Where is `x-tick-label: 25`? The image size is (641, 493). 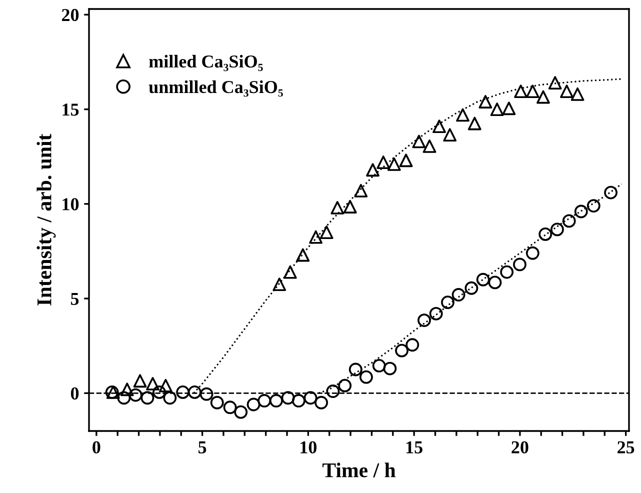 x-tick-label: 25 is located at coordinates (626, 447).